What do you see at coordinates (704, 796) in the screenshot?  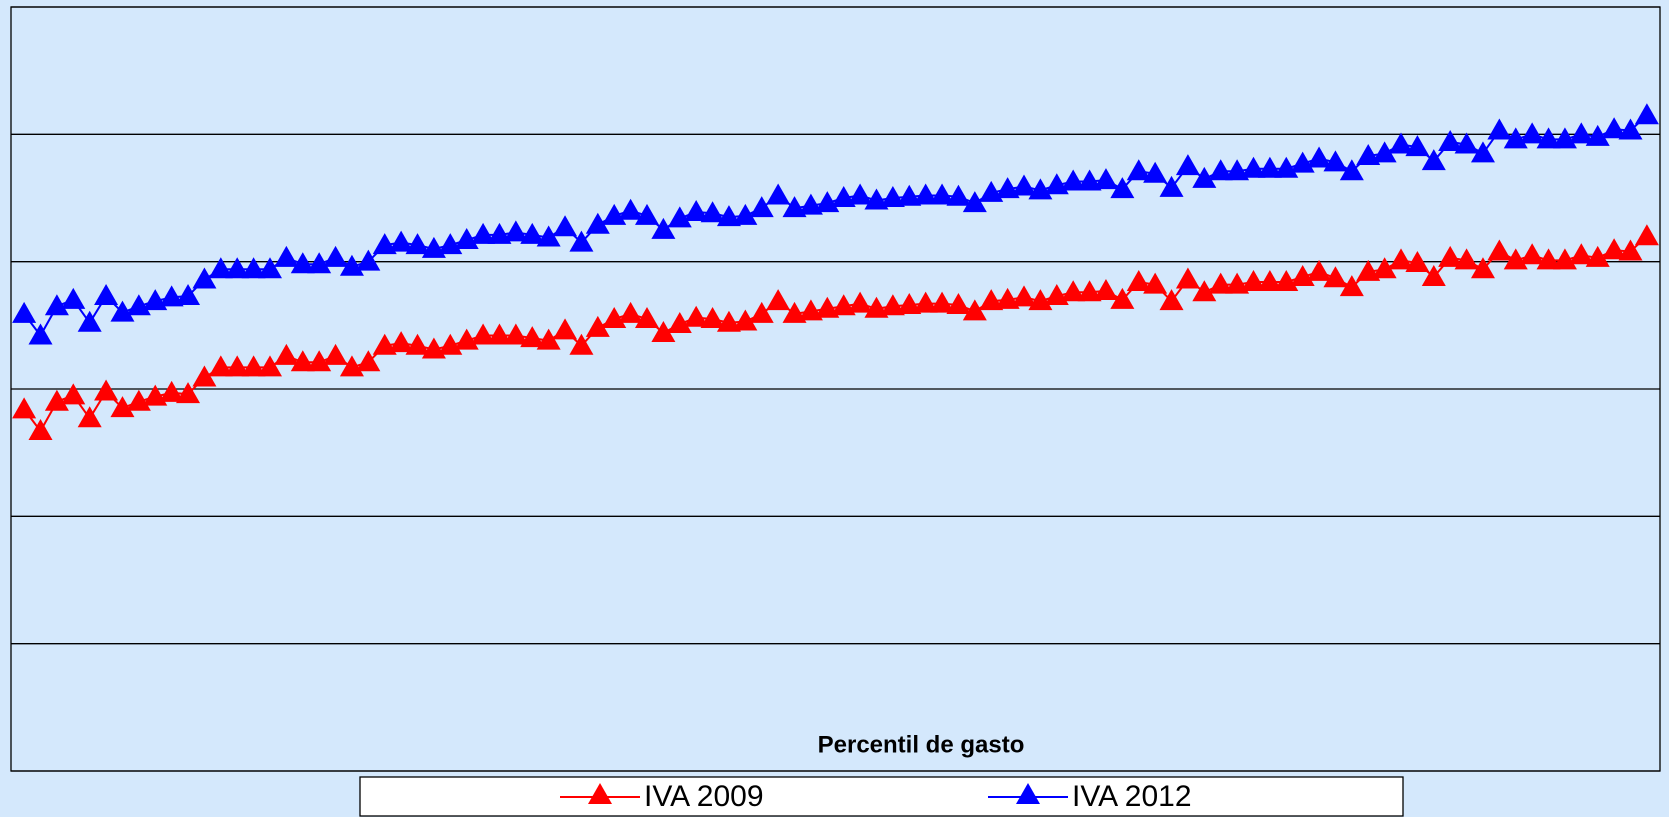 I see `legend-label: IVA 2009` at bounding box center [704, 796].